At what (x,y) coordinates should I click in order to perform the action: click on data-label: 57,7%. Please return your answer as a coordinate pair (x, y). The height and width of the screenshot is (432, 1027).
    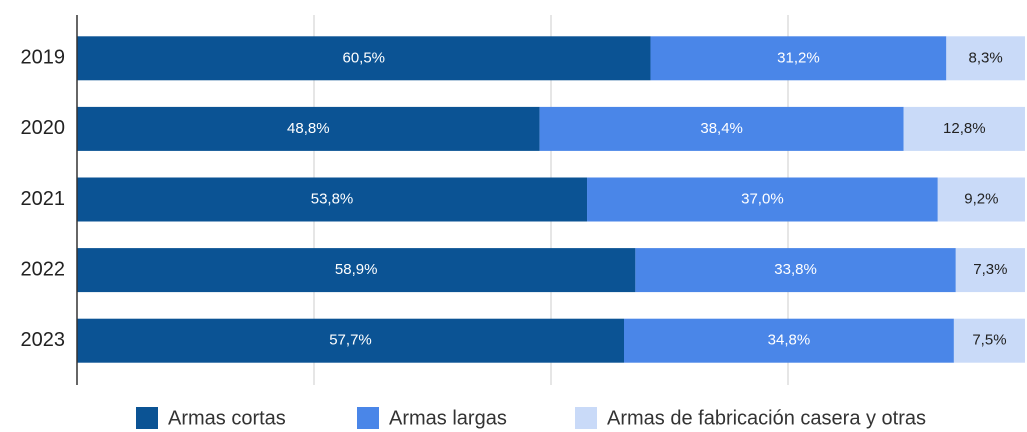
    Looking at the image, I should click on (350, 340).